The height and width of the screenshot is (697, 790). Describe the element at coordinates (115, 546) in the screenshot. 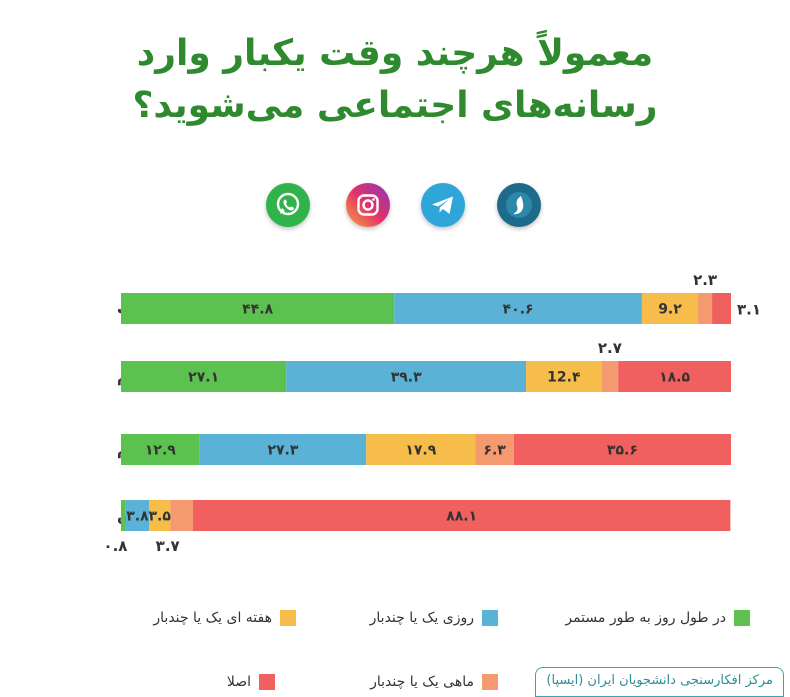

I see `data-label: ۰.۸` at that location.